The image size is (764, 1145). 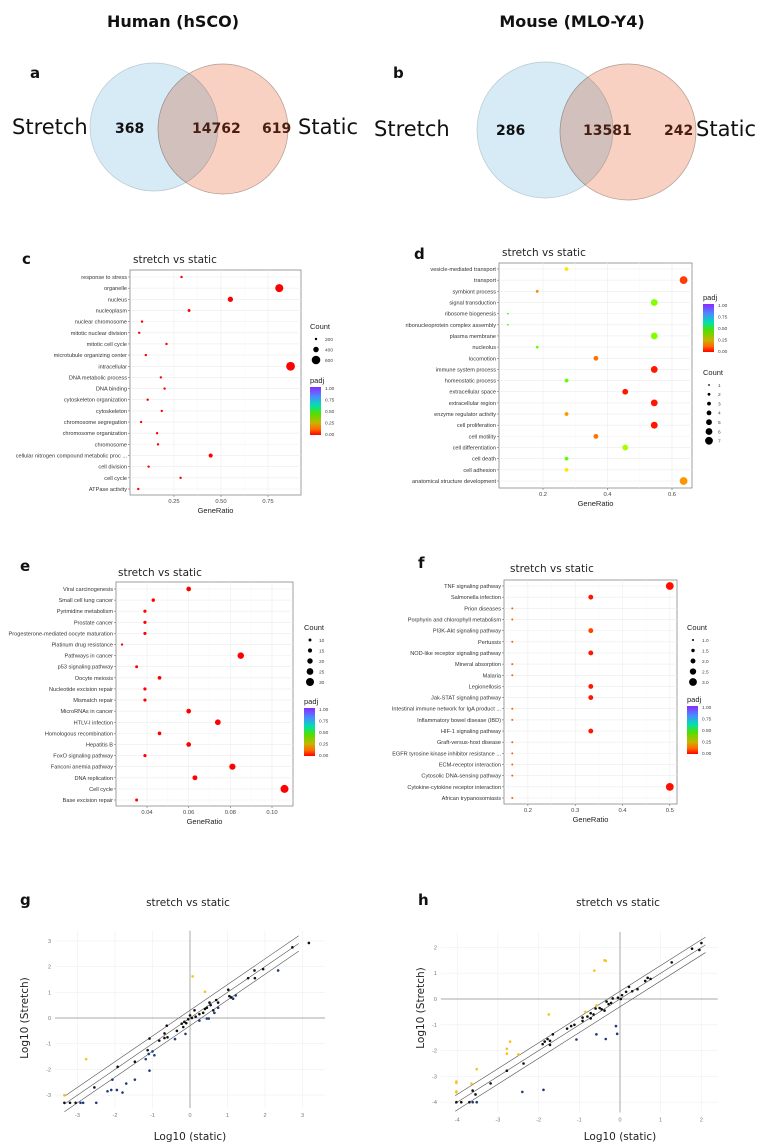 I want to click on category-label: vesicle-mediated transport, so click(x=463, y=270).